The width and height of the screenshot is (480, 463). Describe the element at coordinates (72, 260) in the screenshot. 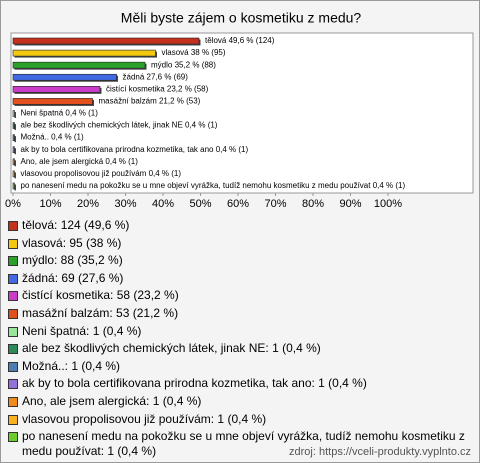

I see `legend-label: mýdlo: 88 (35,2 %)` at that location.